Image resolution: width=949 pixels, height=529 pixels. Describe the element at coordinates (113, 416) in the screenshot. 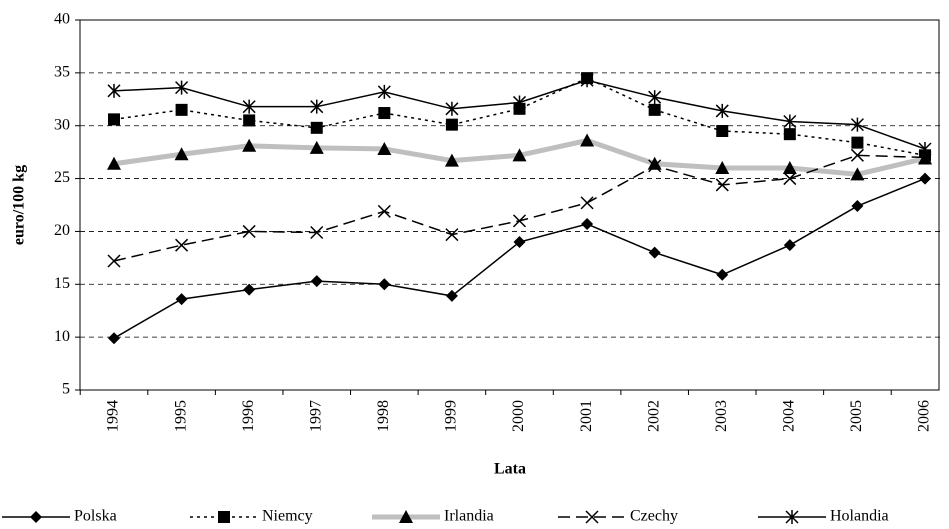

I see `x-tick-label: 1994` at that location.